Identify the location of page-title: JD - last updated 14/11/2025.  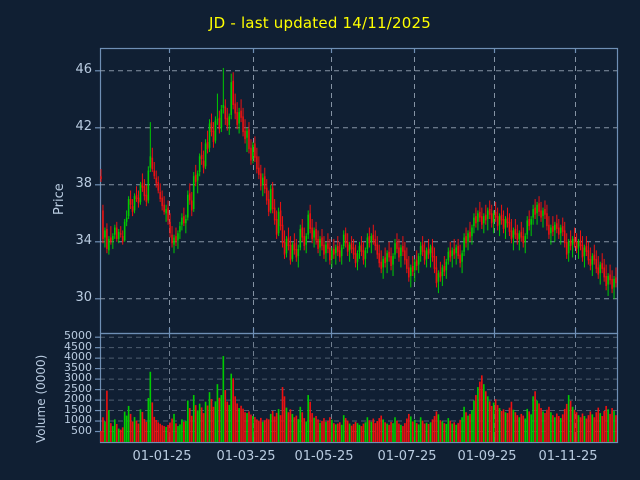
(320, 23).